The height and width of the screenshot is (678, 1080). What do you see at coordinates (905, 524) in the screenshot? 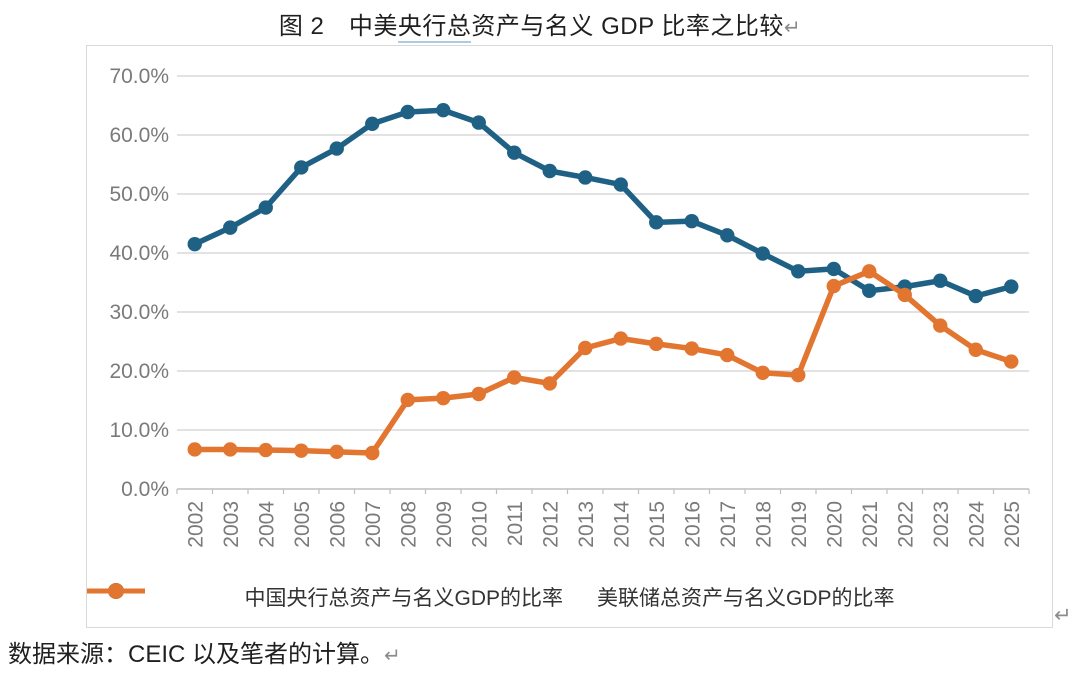
I see `x-tick-label: 2022` at bounding box center [905, 524].